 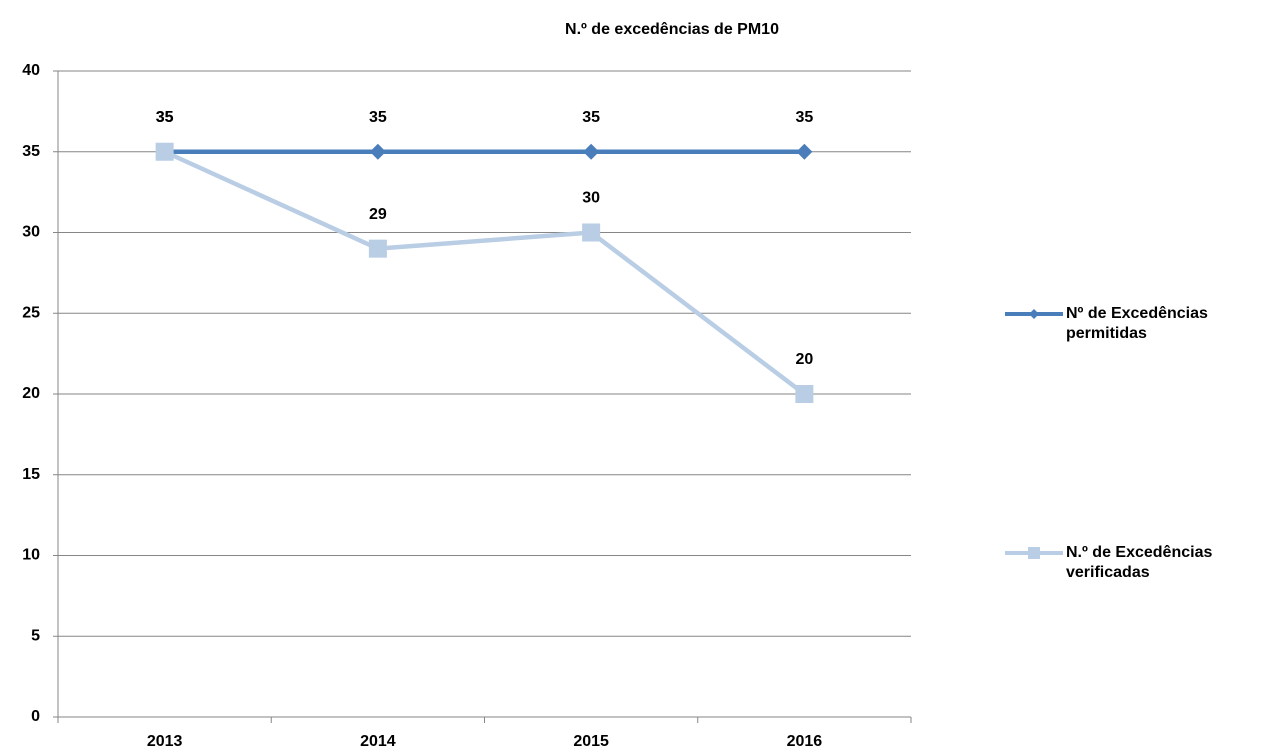 I want to click on legend-label: N.º de Excedências verificadas, so click(x=1139, y=562).